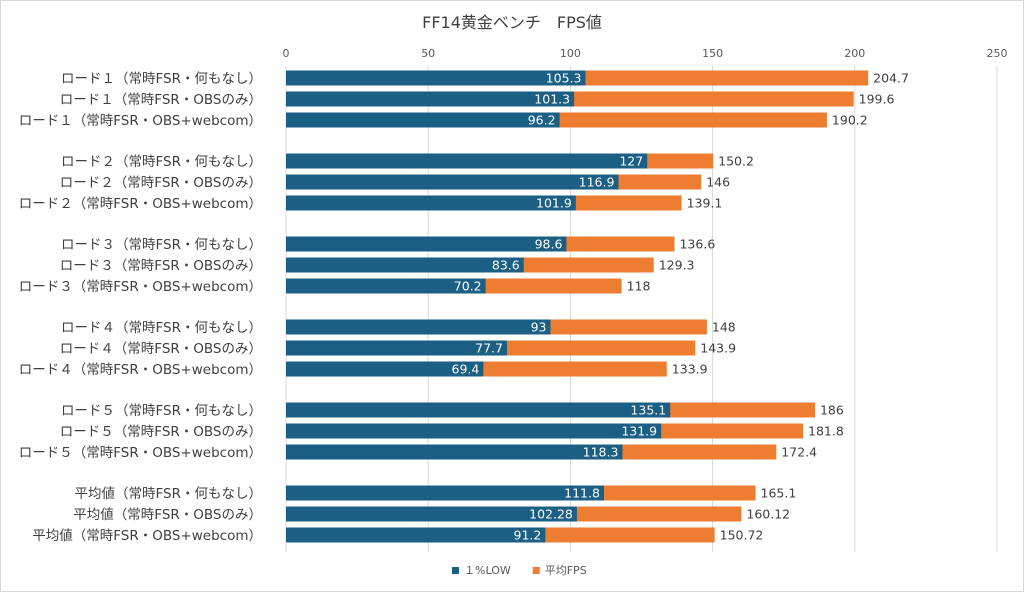  Describe the element at coordinates (466, 369) in the screenshot. I see `data-label-1pct-low: 69.4` at that location.